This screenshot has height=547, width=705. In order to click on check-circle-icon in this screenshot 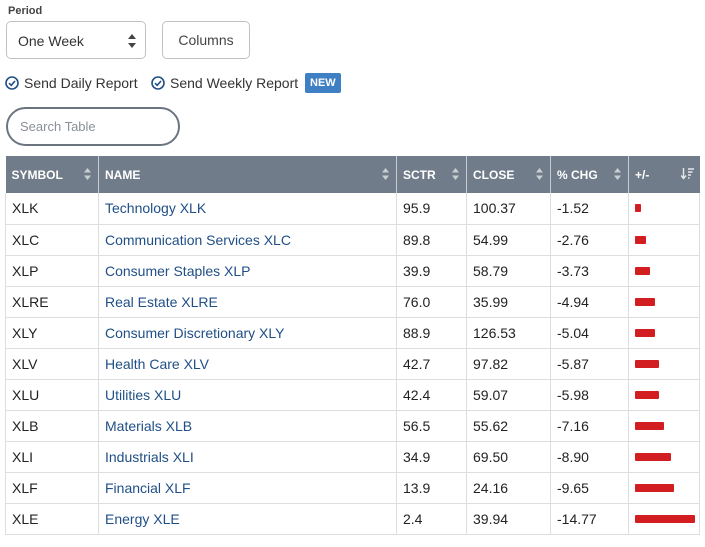, I will do `click(12, 83)`.